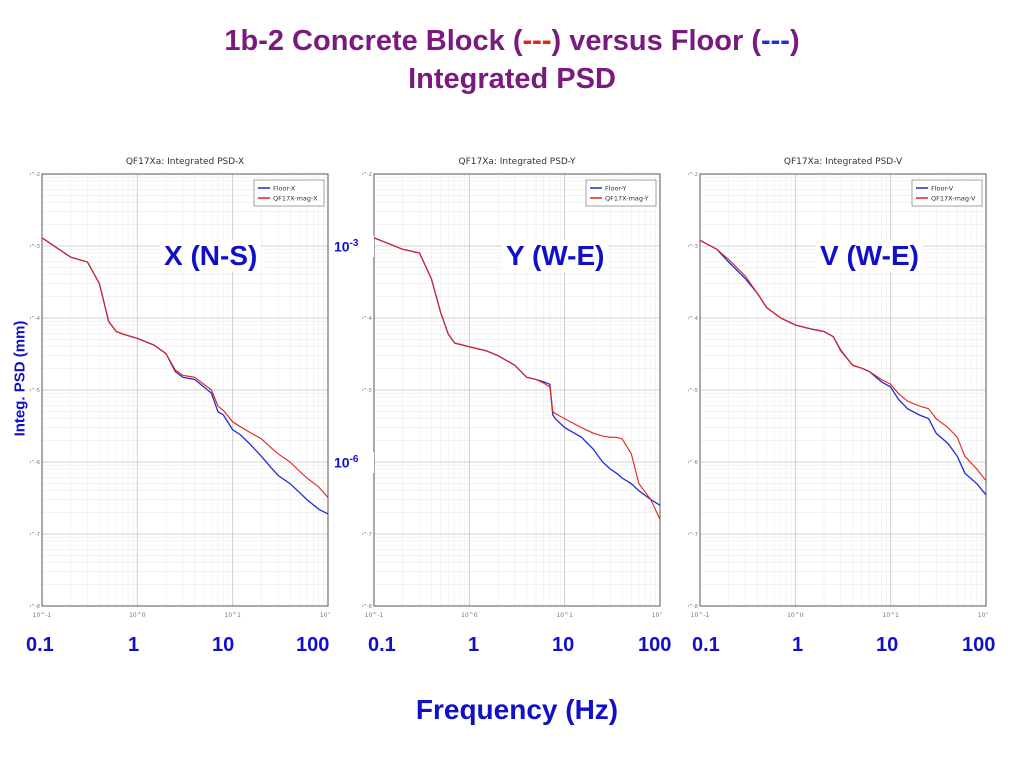 The width and height of the screenshot is (1024, 768). I want to click on title-suffix: ), so click(794, 41).